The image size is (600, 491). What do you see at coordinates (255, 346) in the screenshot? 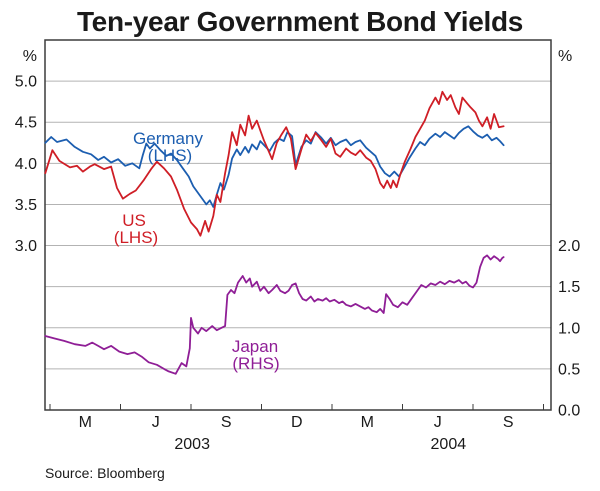
I see `series-label-japan: Japan` at bounding box center [255, 346].